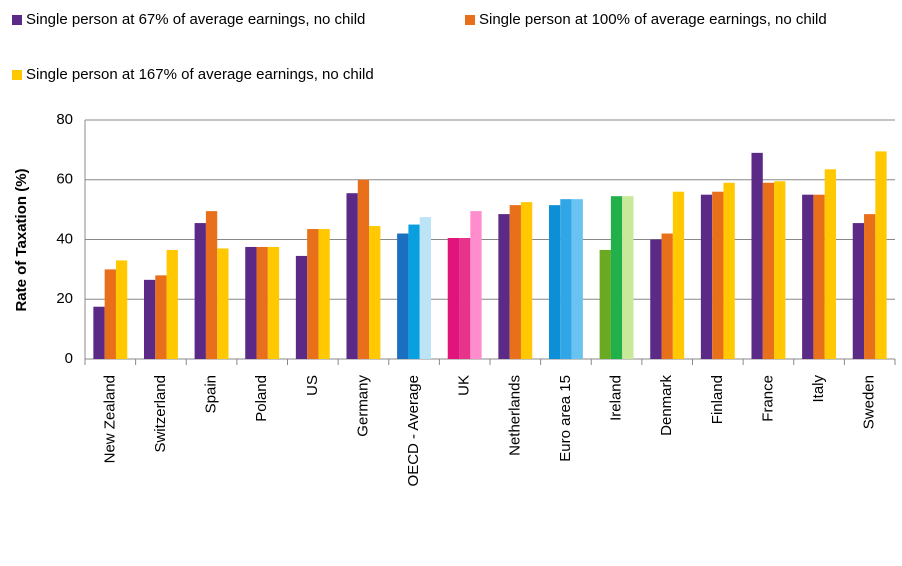 Image resolution: width=902 pixels, height=566 pixels. I want to click on x-tick-label: Germany, so click(362, 406).